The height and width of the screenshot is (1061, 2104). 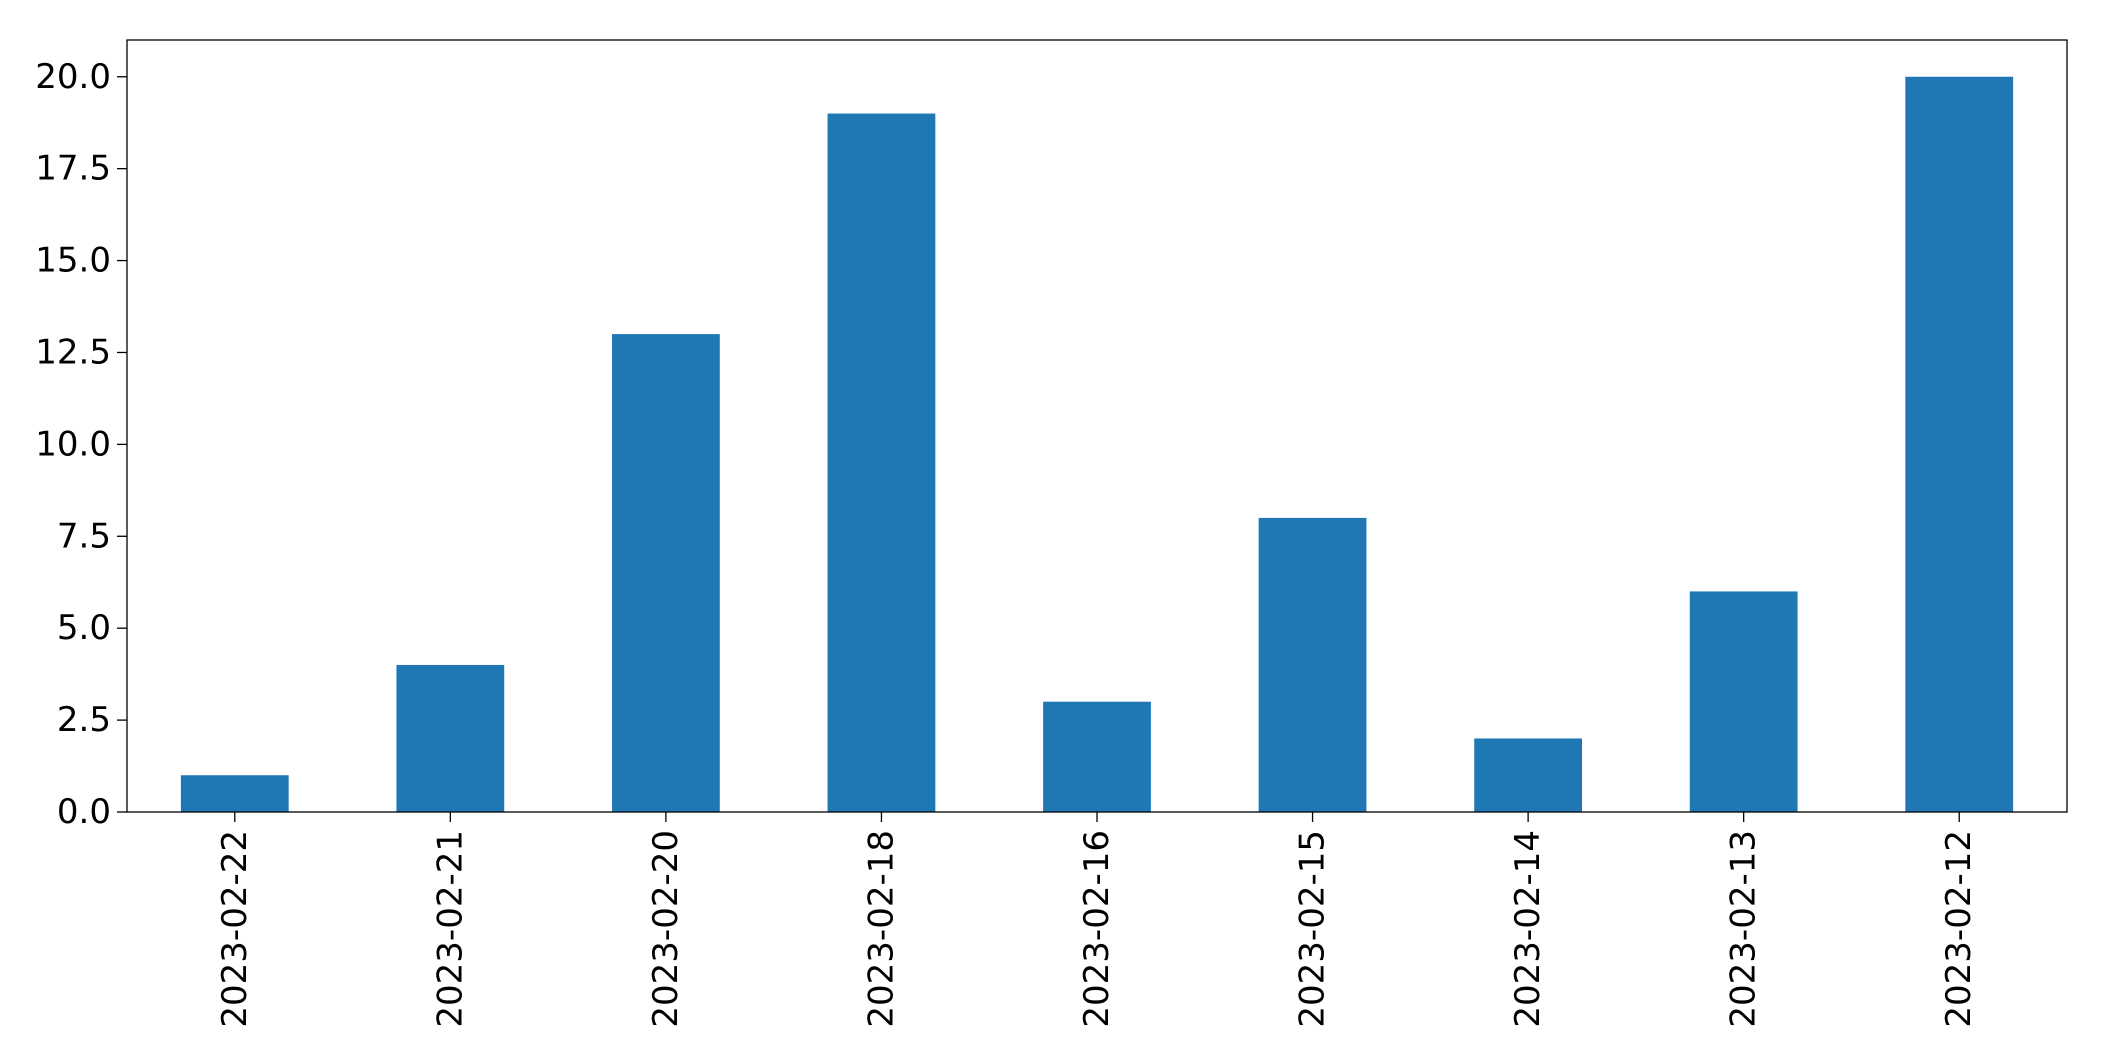 What do you see at coordinates (84, 628) in the screenshot?
I see `y-tick-label: 5.0` at bounding box center [84, 628].